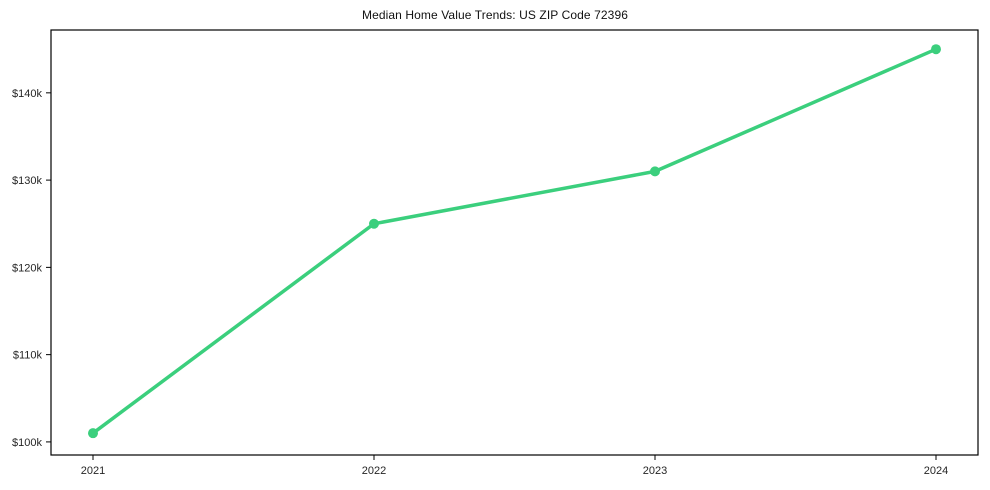 This screenshot has height=490, width=990. What do you see at coordinates (374, 471) in the screenshot?
I see `x-tick-label: 2022` at bounding box center [374, 471].